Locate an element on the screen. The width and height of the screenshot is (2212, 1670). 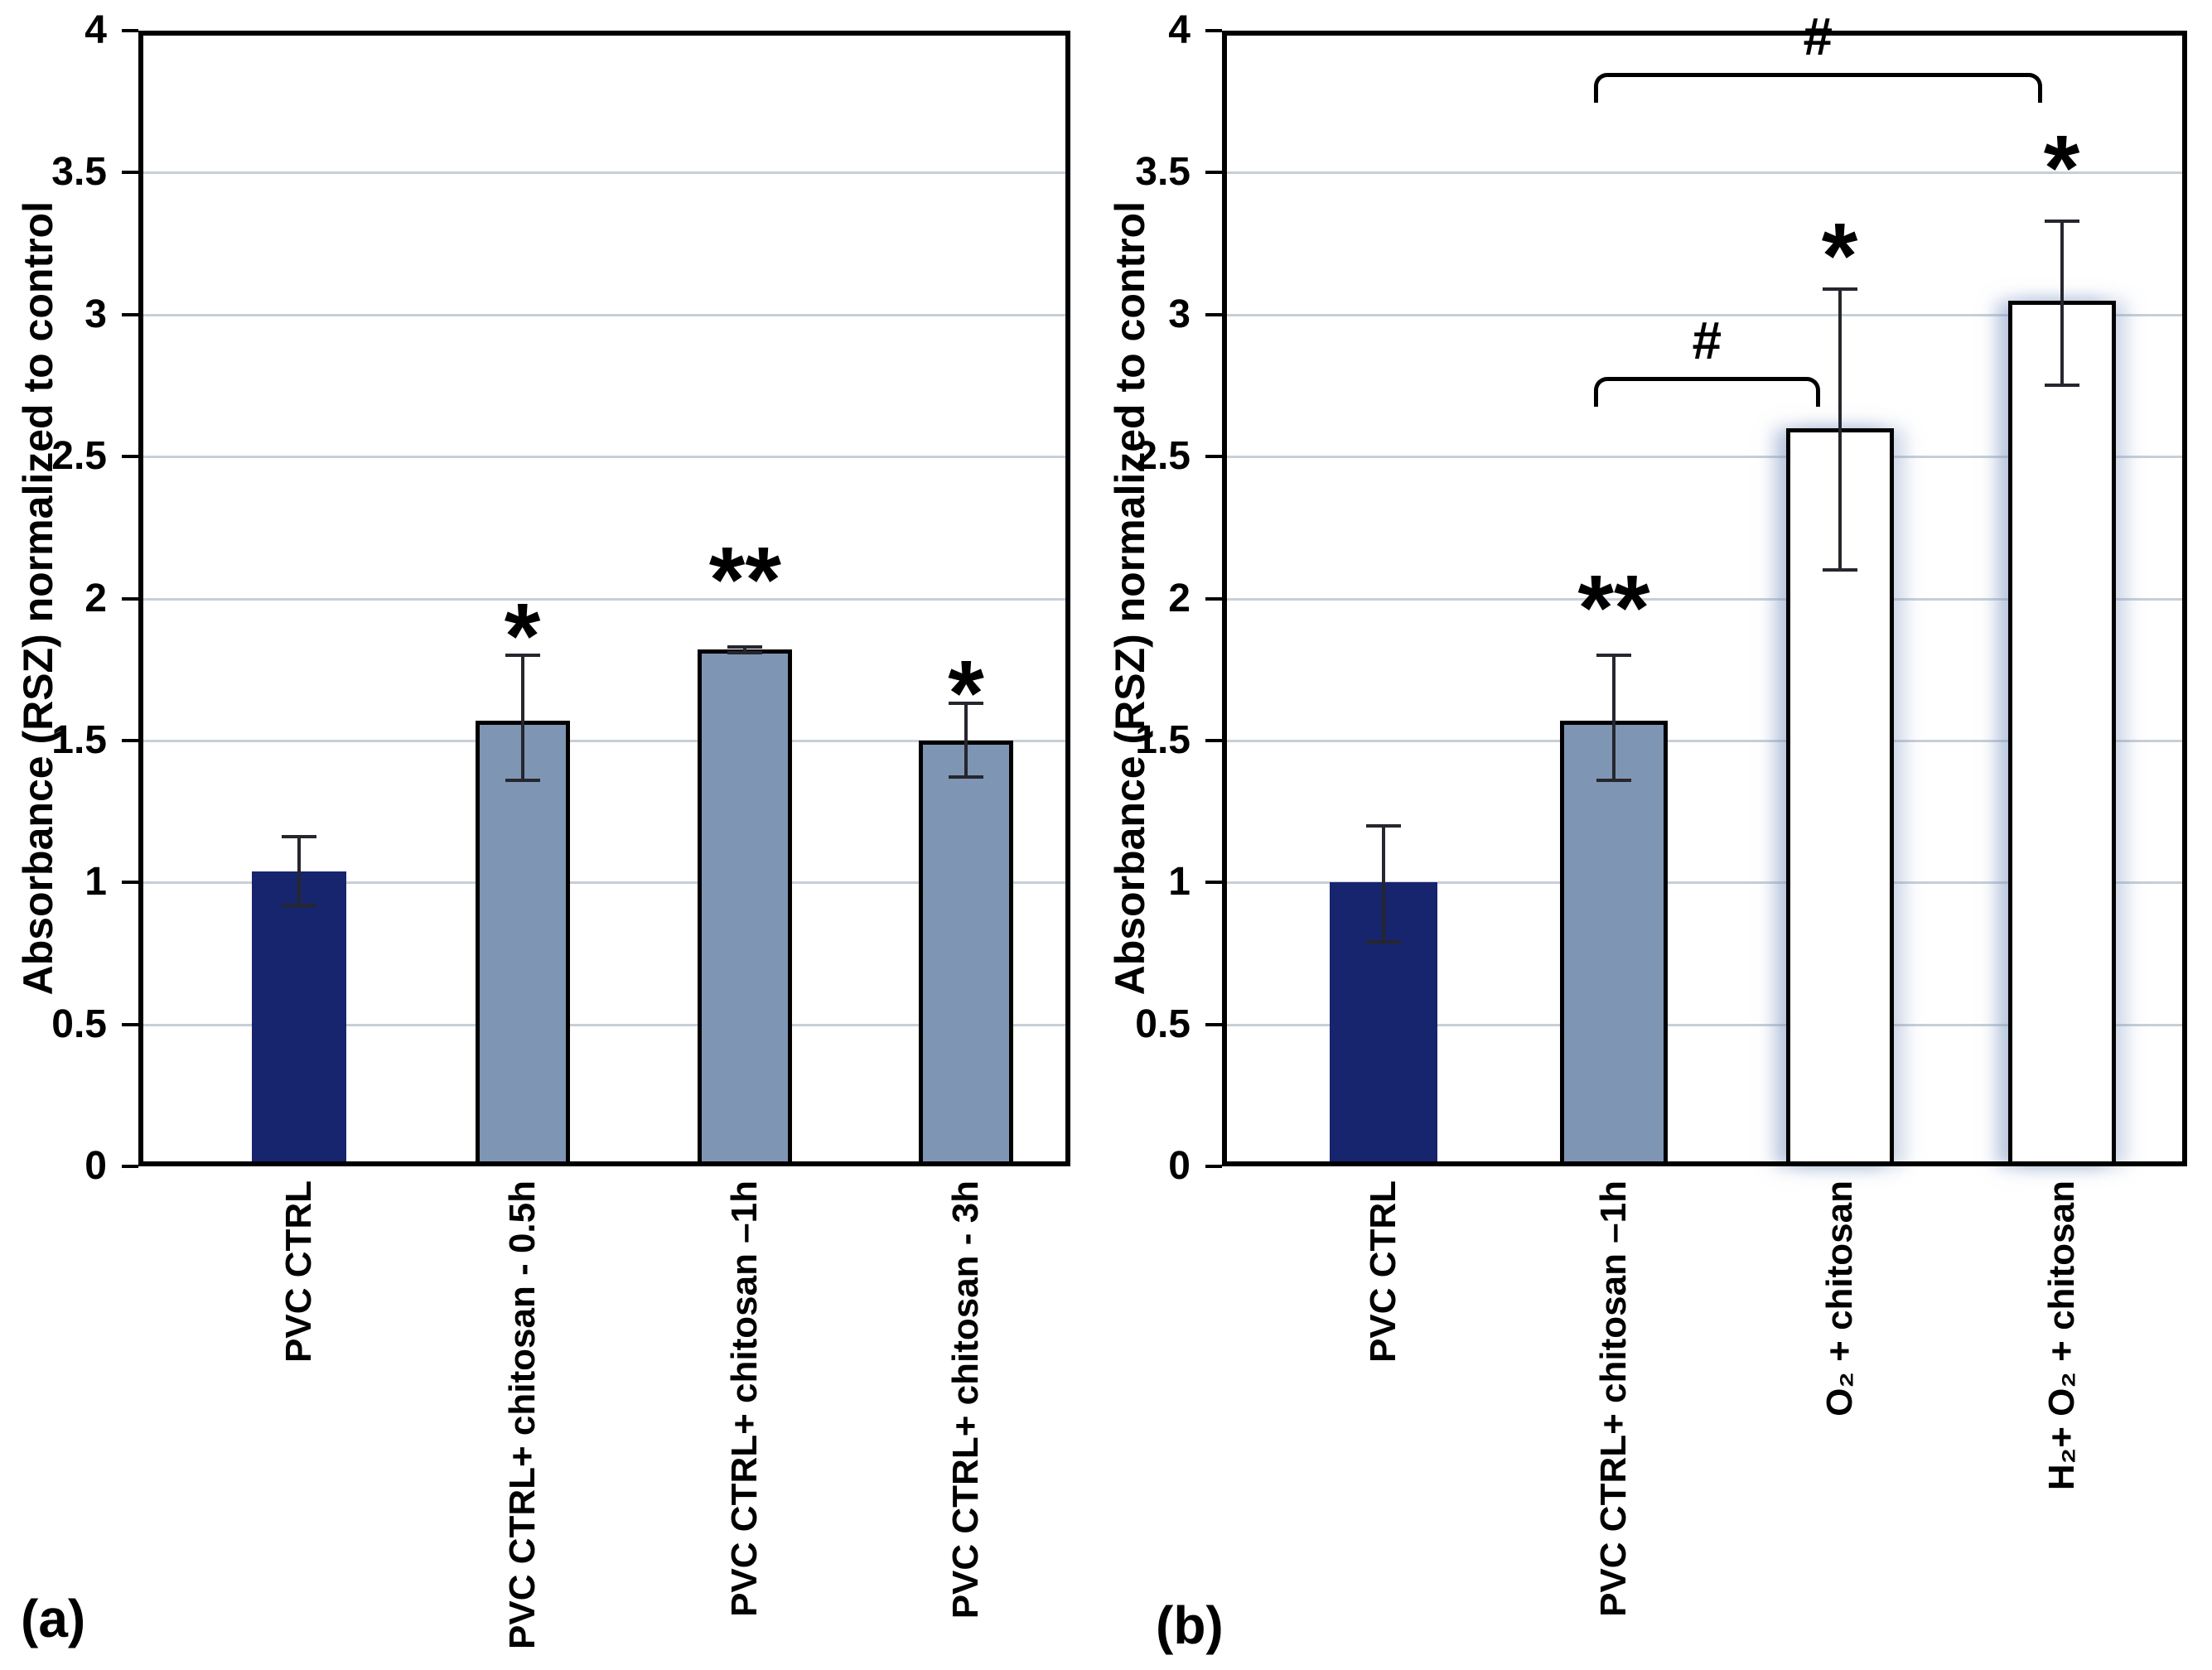
y-axis-title-box: Absorbance (RSZ) normalized to control is located at coordinates (1130, 598).